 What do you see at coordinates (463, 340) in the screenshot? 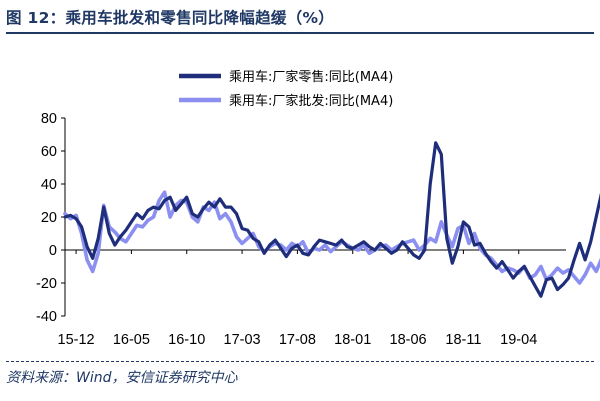
I see `x-tick-label: 18-11` at bounding box center [463, 340].